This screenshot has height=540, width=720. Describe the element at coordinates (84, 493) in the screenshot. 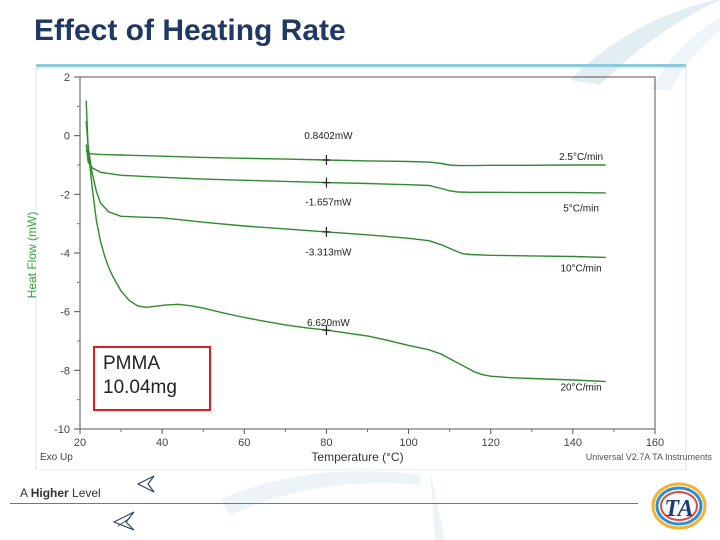

I see `tagline-suffix: Level` at that location.